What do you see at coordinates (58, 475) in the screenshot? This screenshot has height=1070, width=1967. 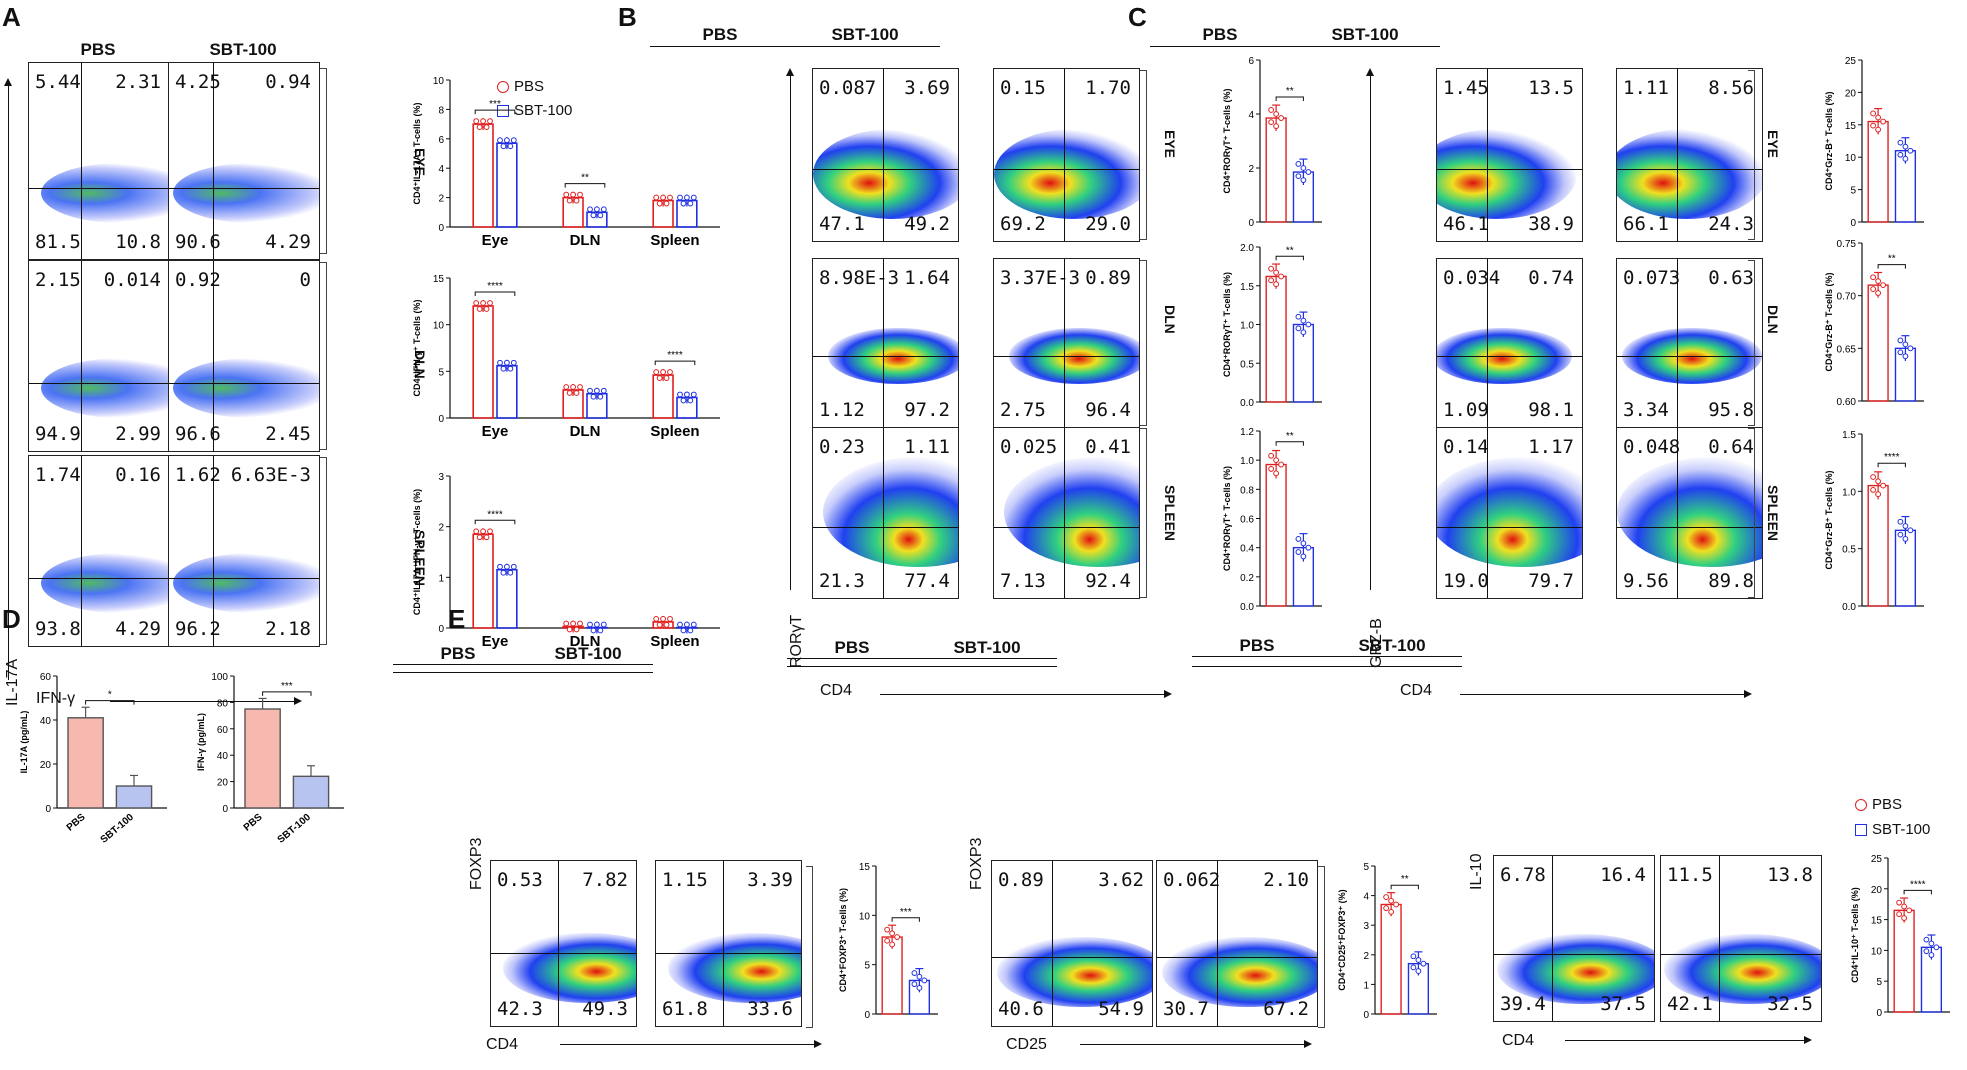 I see `quadrant-value-ul: 1.74` at bounding box center [58, 475].